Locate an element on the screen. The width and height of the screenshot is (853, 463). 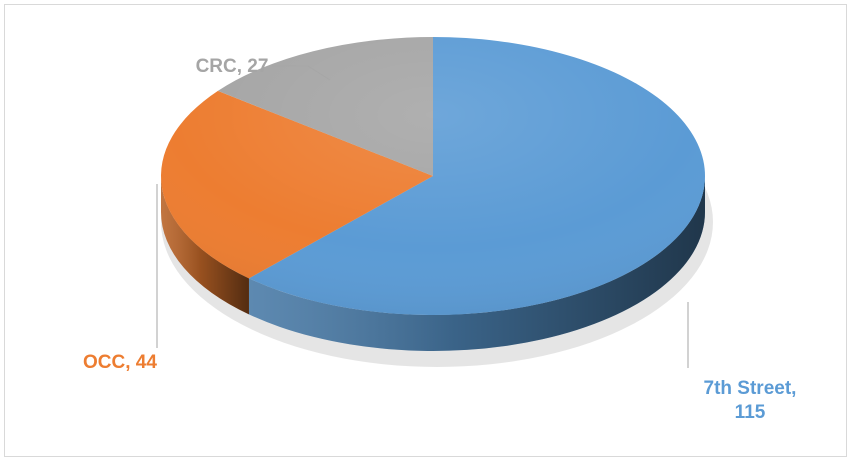
leader-line-crc is located at coordinates (319, 73).